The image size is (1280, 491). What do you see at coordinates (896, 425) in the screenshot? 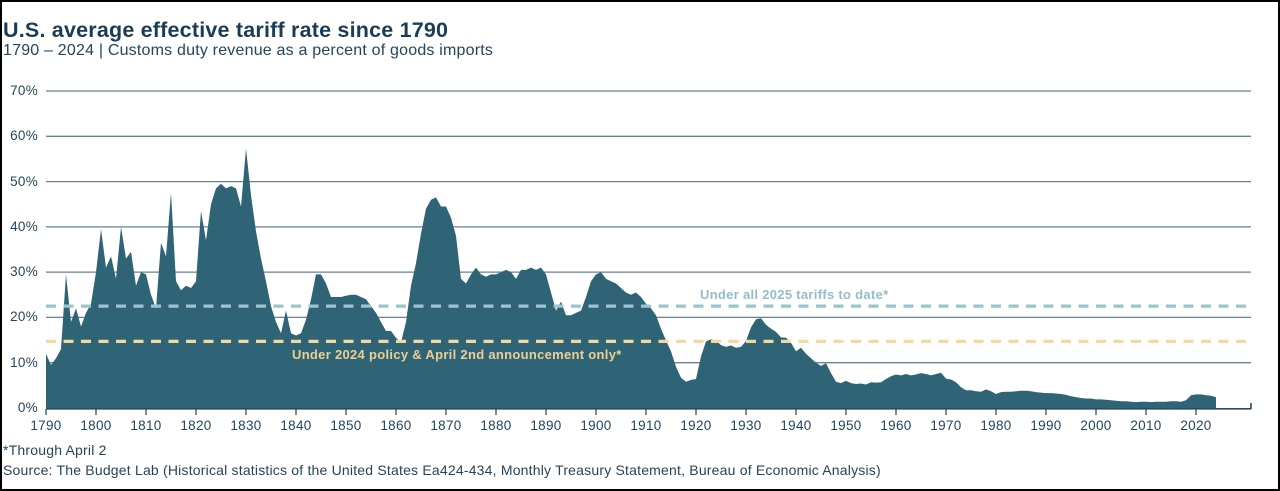
I see `x-axis-label-1960: 1960` at bounding box center [896, 425].